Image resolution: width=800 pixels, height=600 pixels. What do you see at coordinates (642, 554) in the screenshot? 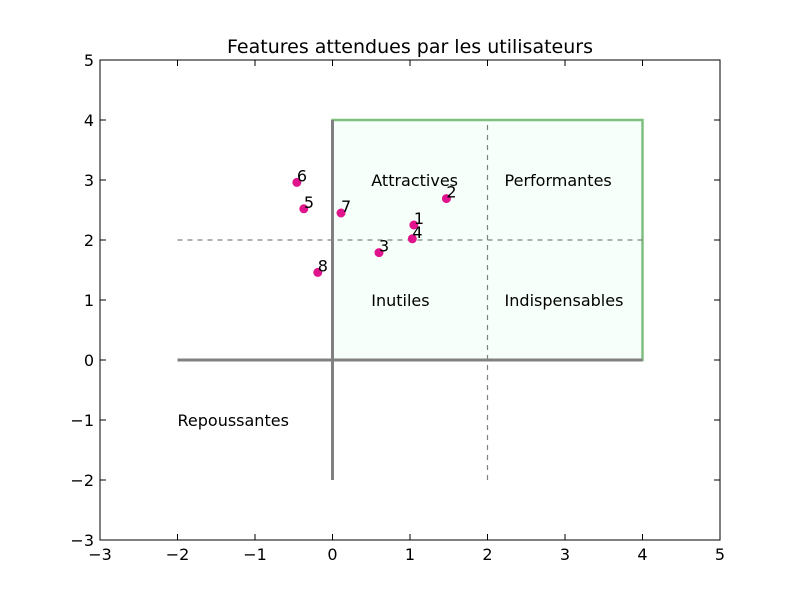
I see `x-tick-label: 4` at bounding box center [642, 554].